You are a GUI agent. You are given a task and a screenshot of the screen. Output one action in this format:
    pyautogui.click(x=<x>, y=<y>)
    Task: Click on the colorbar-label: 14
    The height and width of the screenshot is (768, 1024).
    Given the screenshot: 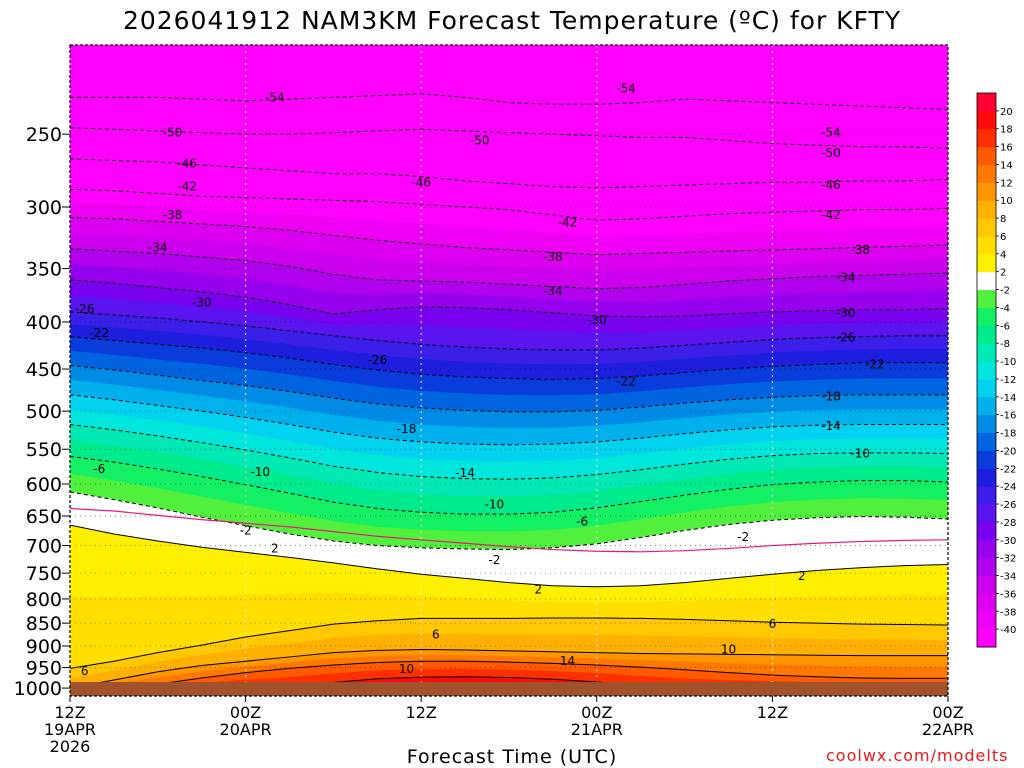 What is the action you would take?
    pyautogui.click(x=1006, y=165)
    